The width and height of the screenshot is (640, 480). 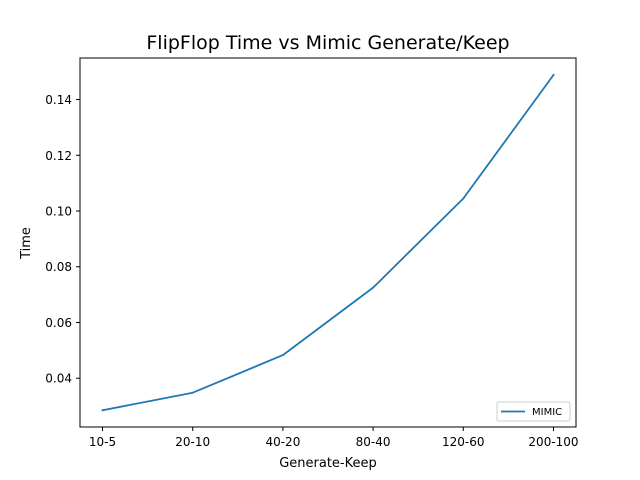 What do you see at coordinates (547, 412) in the screenshot?
I see `legend-label: MIMIC` at bounding box center [547, 412].